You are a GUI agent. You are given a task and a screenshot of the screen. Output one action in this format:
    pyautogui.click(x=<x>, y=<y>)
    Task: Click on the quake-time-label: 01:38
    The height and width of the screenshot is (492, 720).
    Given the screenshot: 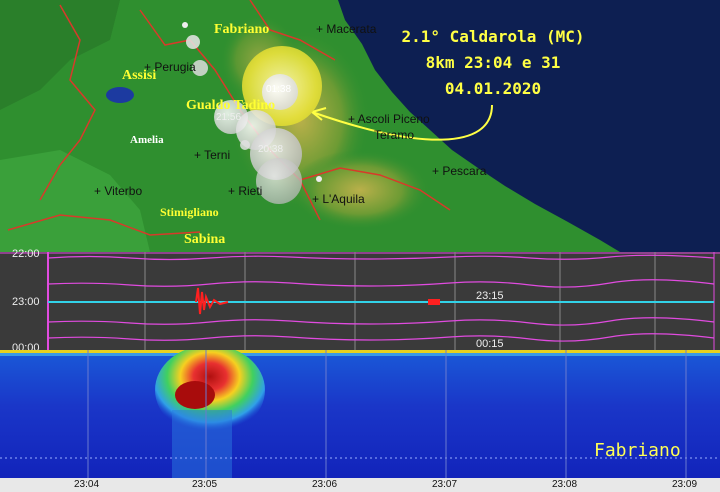 What is the action you would take?
    pyautogui.click(x=279, y=89)
    